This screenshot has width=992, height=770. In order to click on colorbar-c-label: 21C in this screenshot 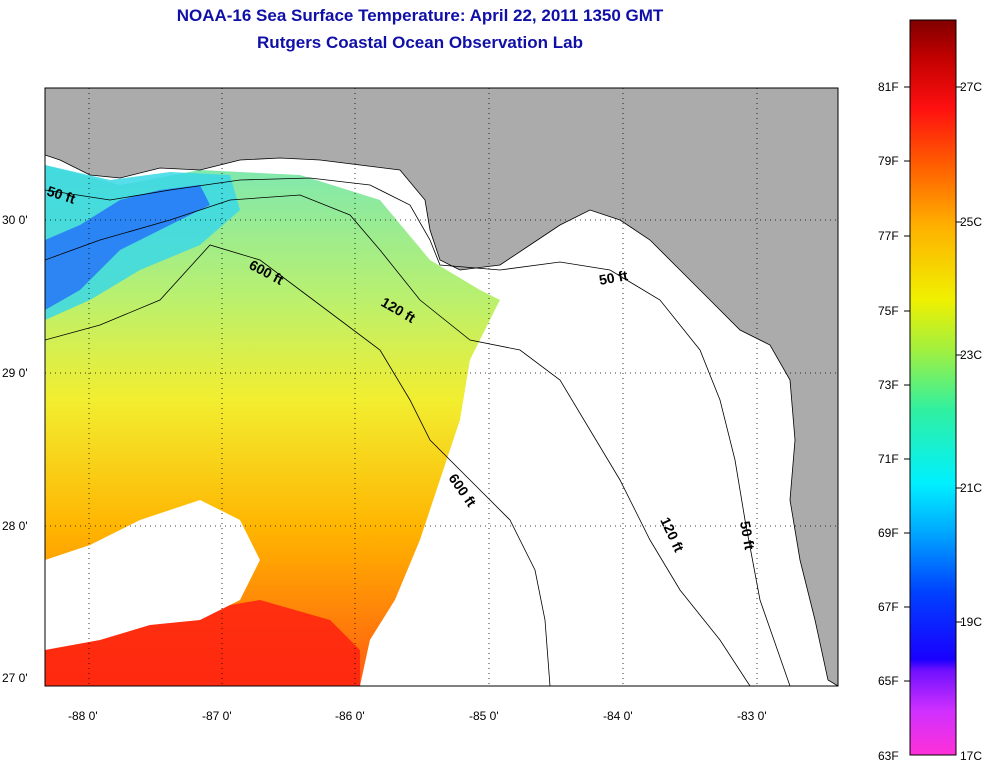, I will do `click(971, 488)`.